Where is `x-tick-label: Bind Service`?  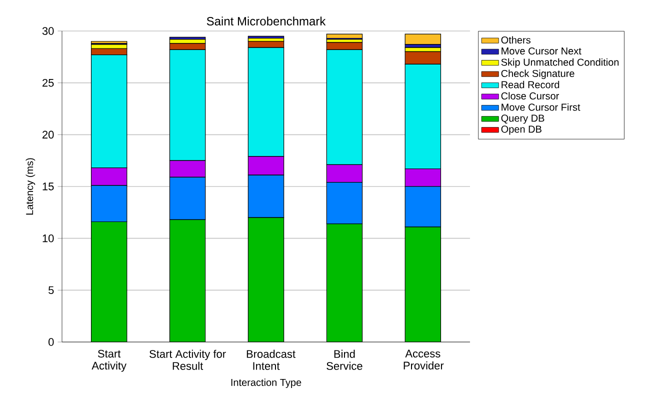
x-tick-label: Bind Service is located at coordinates (344, 360).